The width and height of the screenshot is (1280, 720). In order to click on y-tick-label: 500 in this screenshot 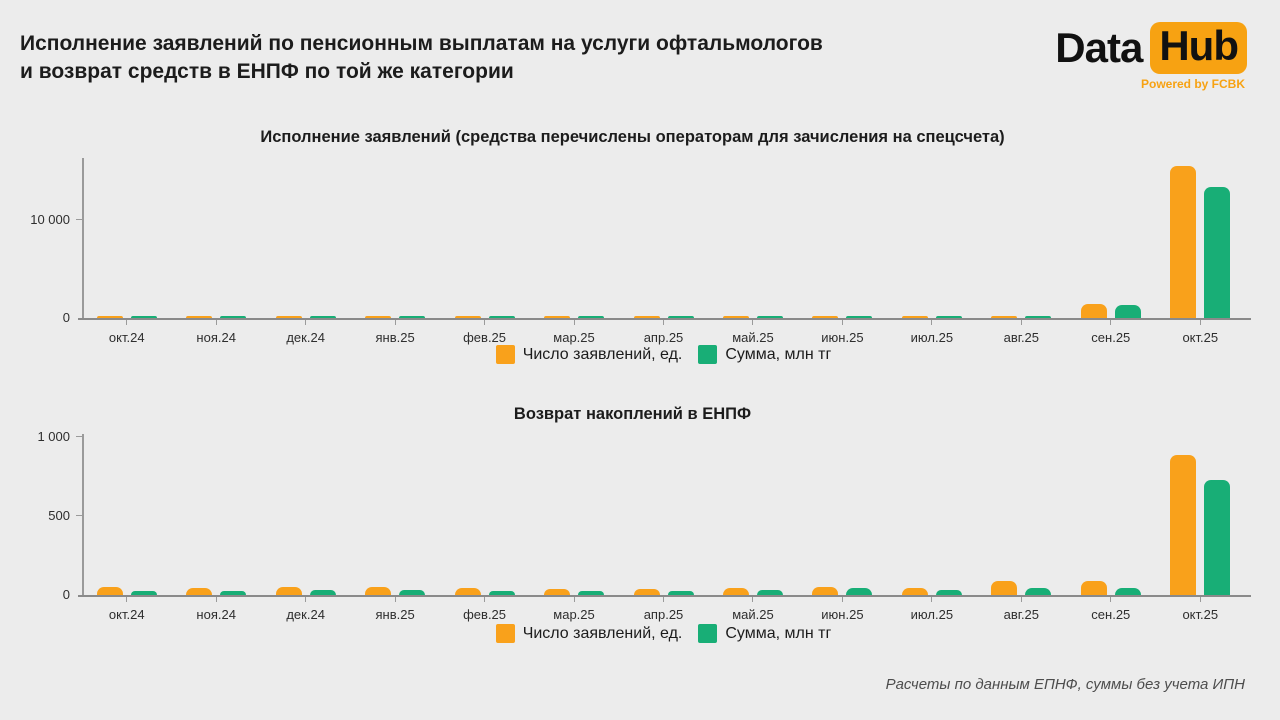, I will do `click(59, 516)`.